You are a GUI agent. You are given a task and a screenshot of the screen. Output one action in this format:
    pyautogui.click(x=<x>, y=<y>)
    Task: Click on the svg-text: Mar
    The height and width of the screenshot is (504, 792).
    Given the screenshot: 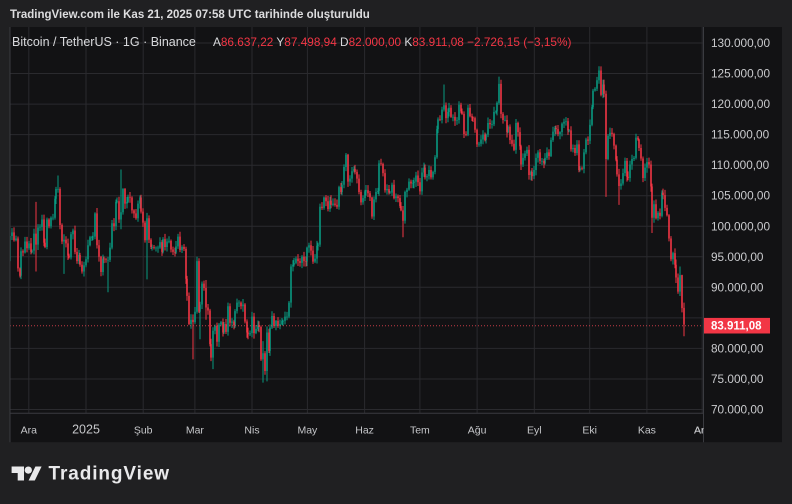 What is the action you would take?
    pyautogui.click(x=195, y=430)
    